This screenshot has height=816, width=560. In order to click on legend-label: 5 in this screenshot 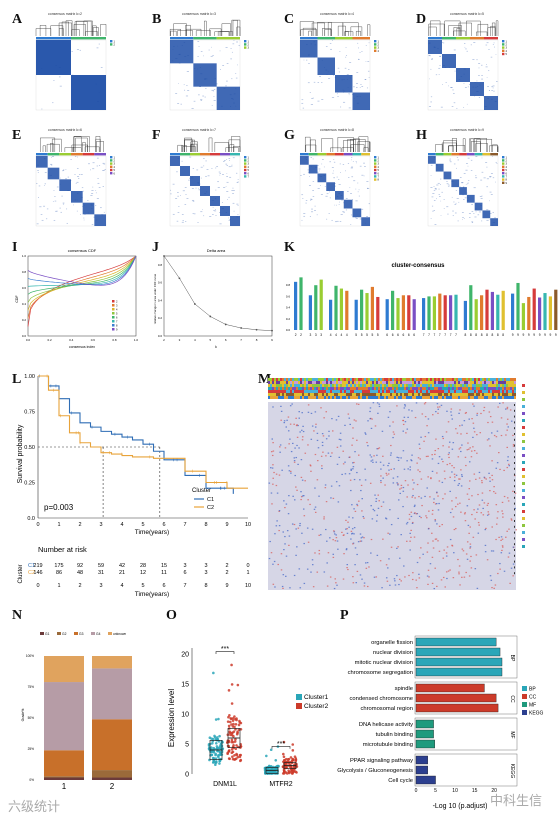, I will do `click(507, 170)`.